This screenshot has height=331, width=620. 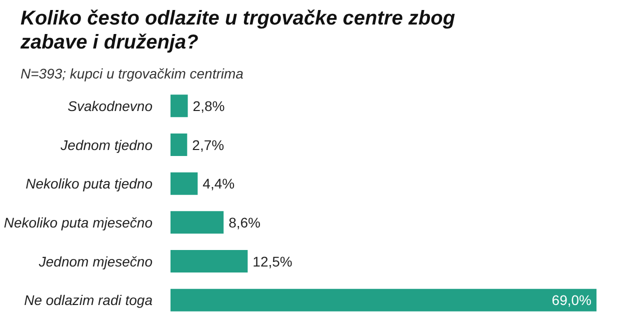 I want to click on chart-title: Koliko često odlazite u trgovačke centre zbog zabave i druženja?, so click(x=238, y=30).